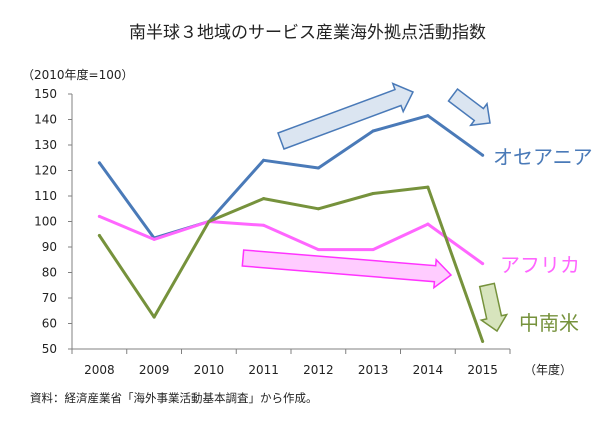  I want to click on y-tick-label: 140, so click(45, 120).